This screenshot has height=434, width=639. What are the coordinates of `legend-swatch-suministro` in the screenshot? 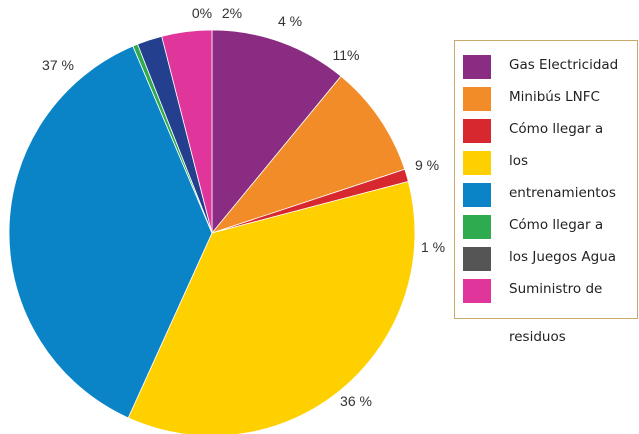 It's located at (477, 291).